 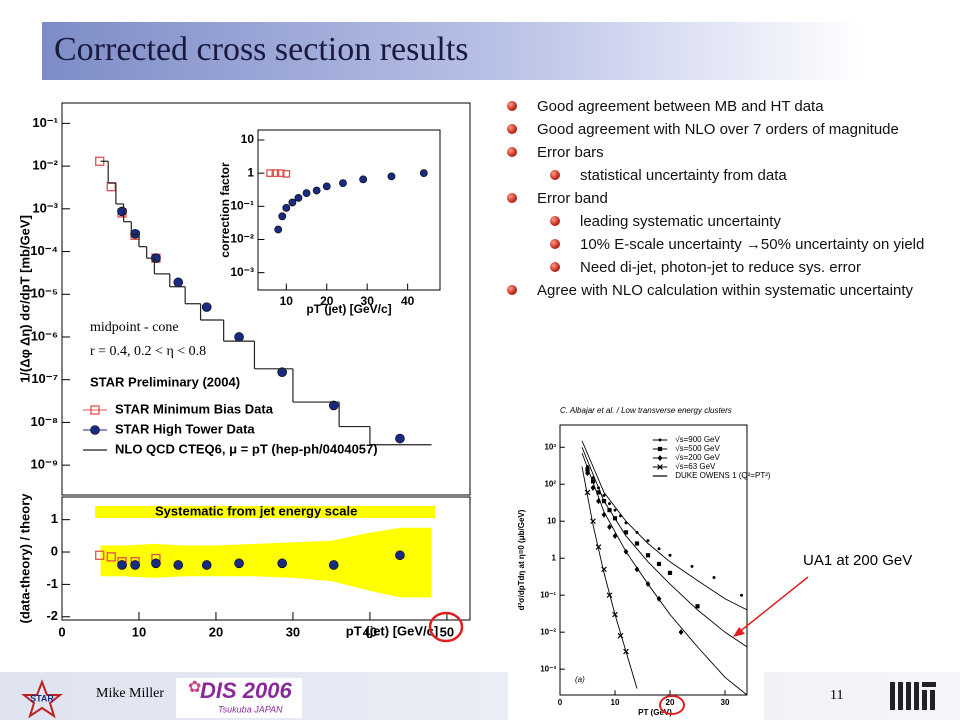 What do you see at coordinates (680, 221) in the screenshot?
I see `bullet-text: leading systematic uncertainty` at bounding box center [680, 221].